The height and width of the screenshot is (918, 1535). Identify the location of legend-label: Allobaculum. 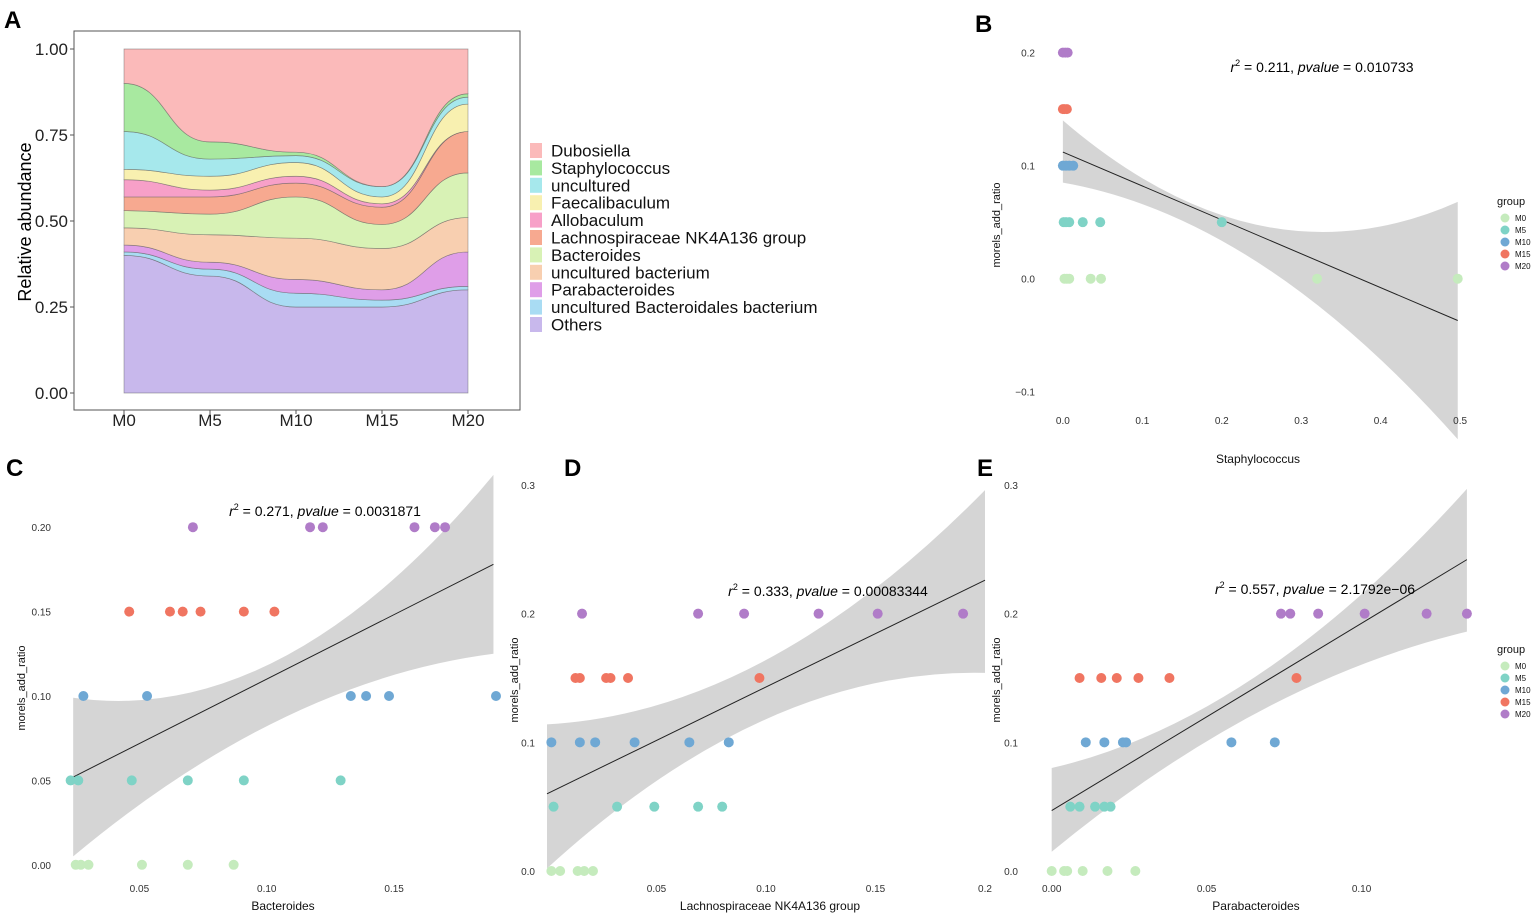
(597, 220).